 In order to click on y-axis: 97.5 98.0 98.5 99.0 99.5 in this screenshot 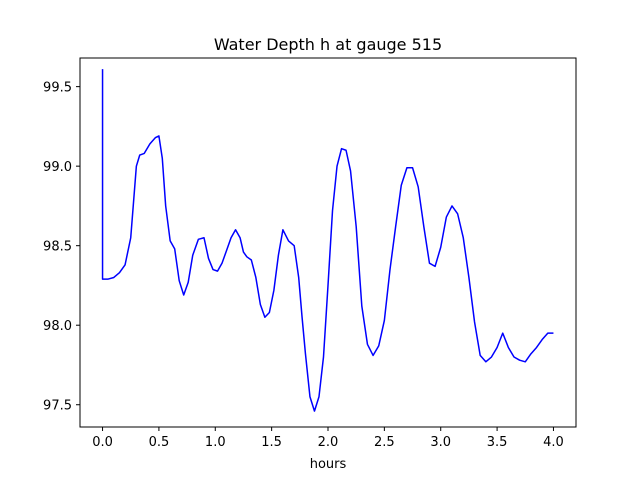, I will do `click(61, 247)`.